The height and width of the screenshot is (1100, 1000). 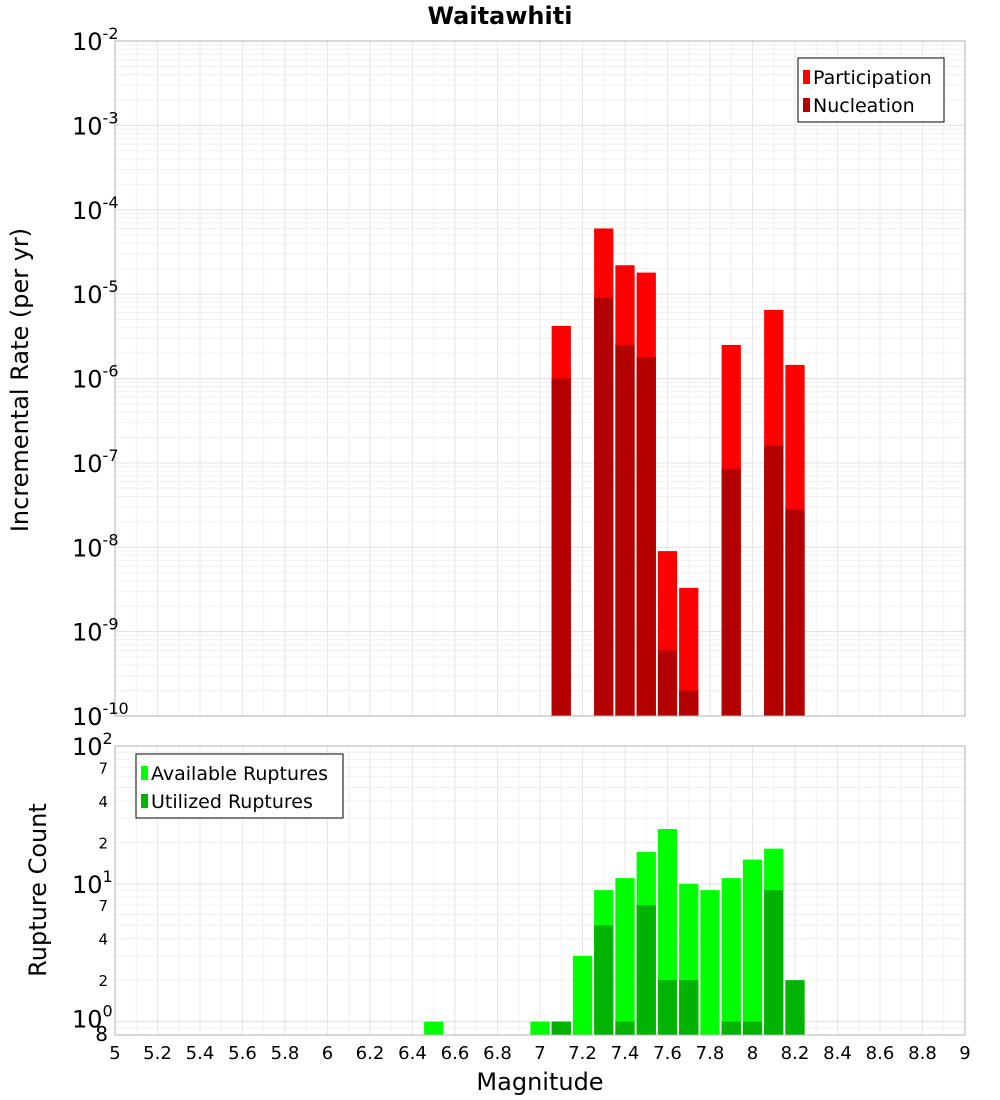 I want to click on rate-y-tick-label: 10⁻⁹, so click(x=95, y=631).